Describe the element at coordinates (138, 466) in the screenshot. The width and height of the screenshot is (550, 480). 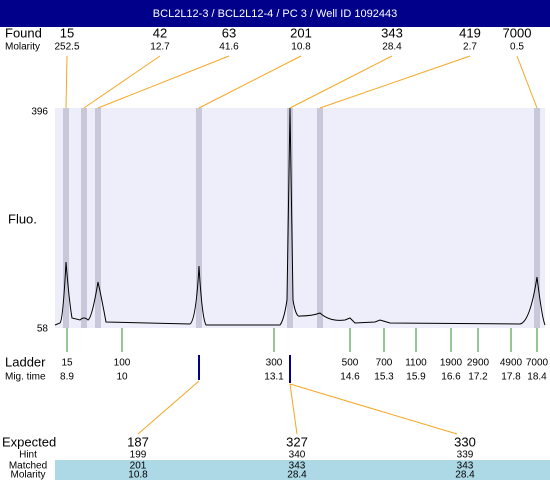
I see `table-cell: 201` at that location.